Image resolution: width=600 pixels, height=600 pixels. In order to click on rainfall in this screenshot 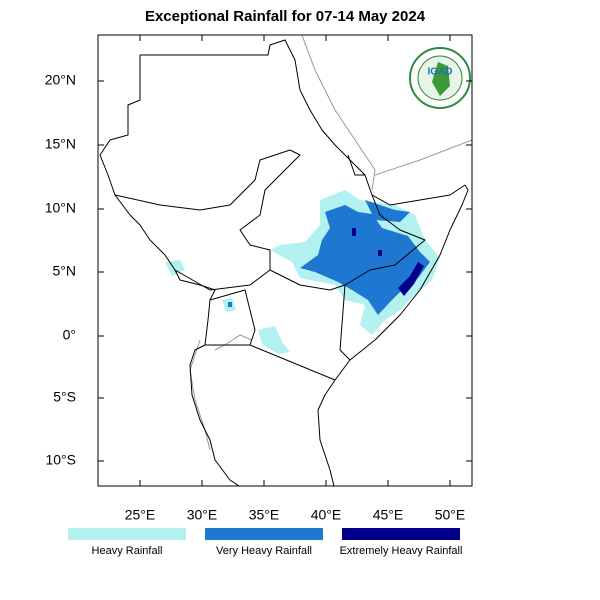, I will do `click(302, 272)`.